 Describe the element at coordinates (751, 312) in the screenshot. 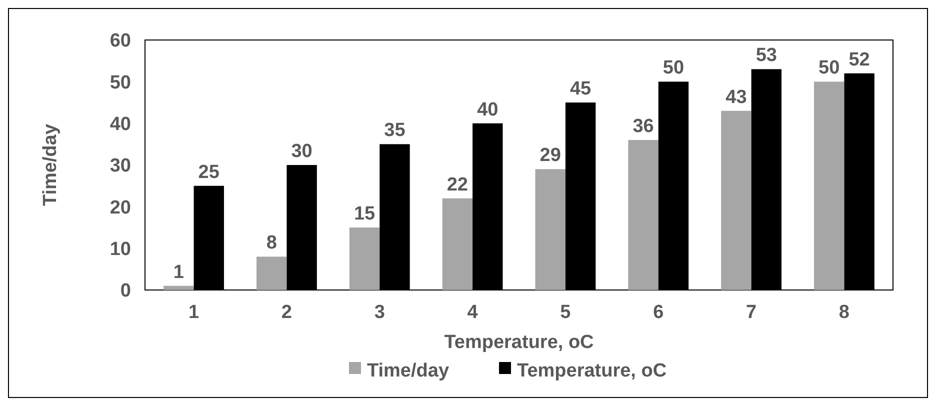

I see `x-tick-label: 7` at that location.